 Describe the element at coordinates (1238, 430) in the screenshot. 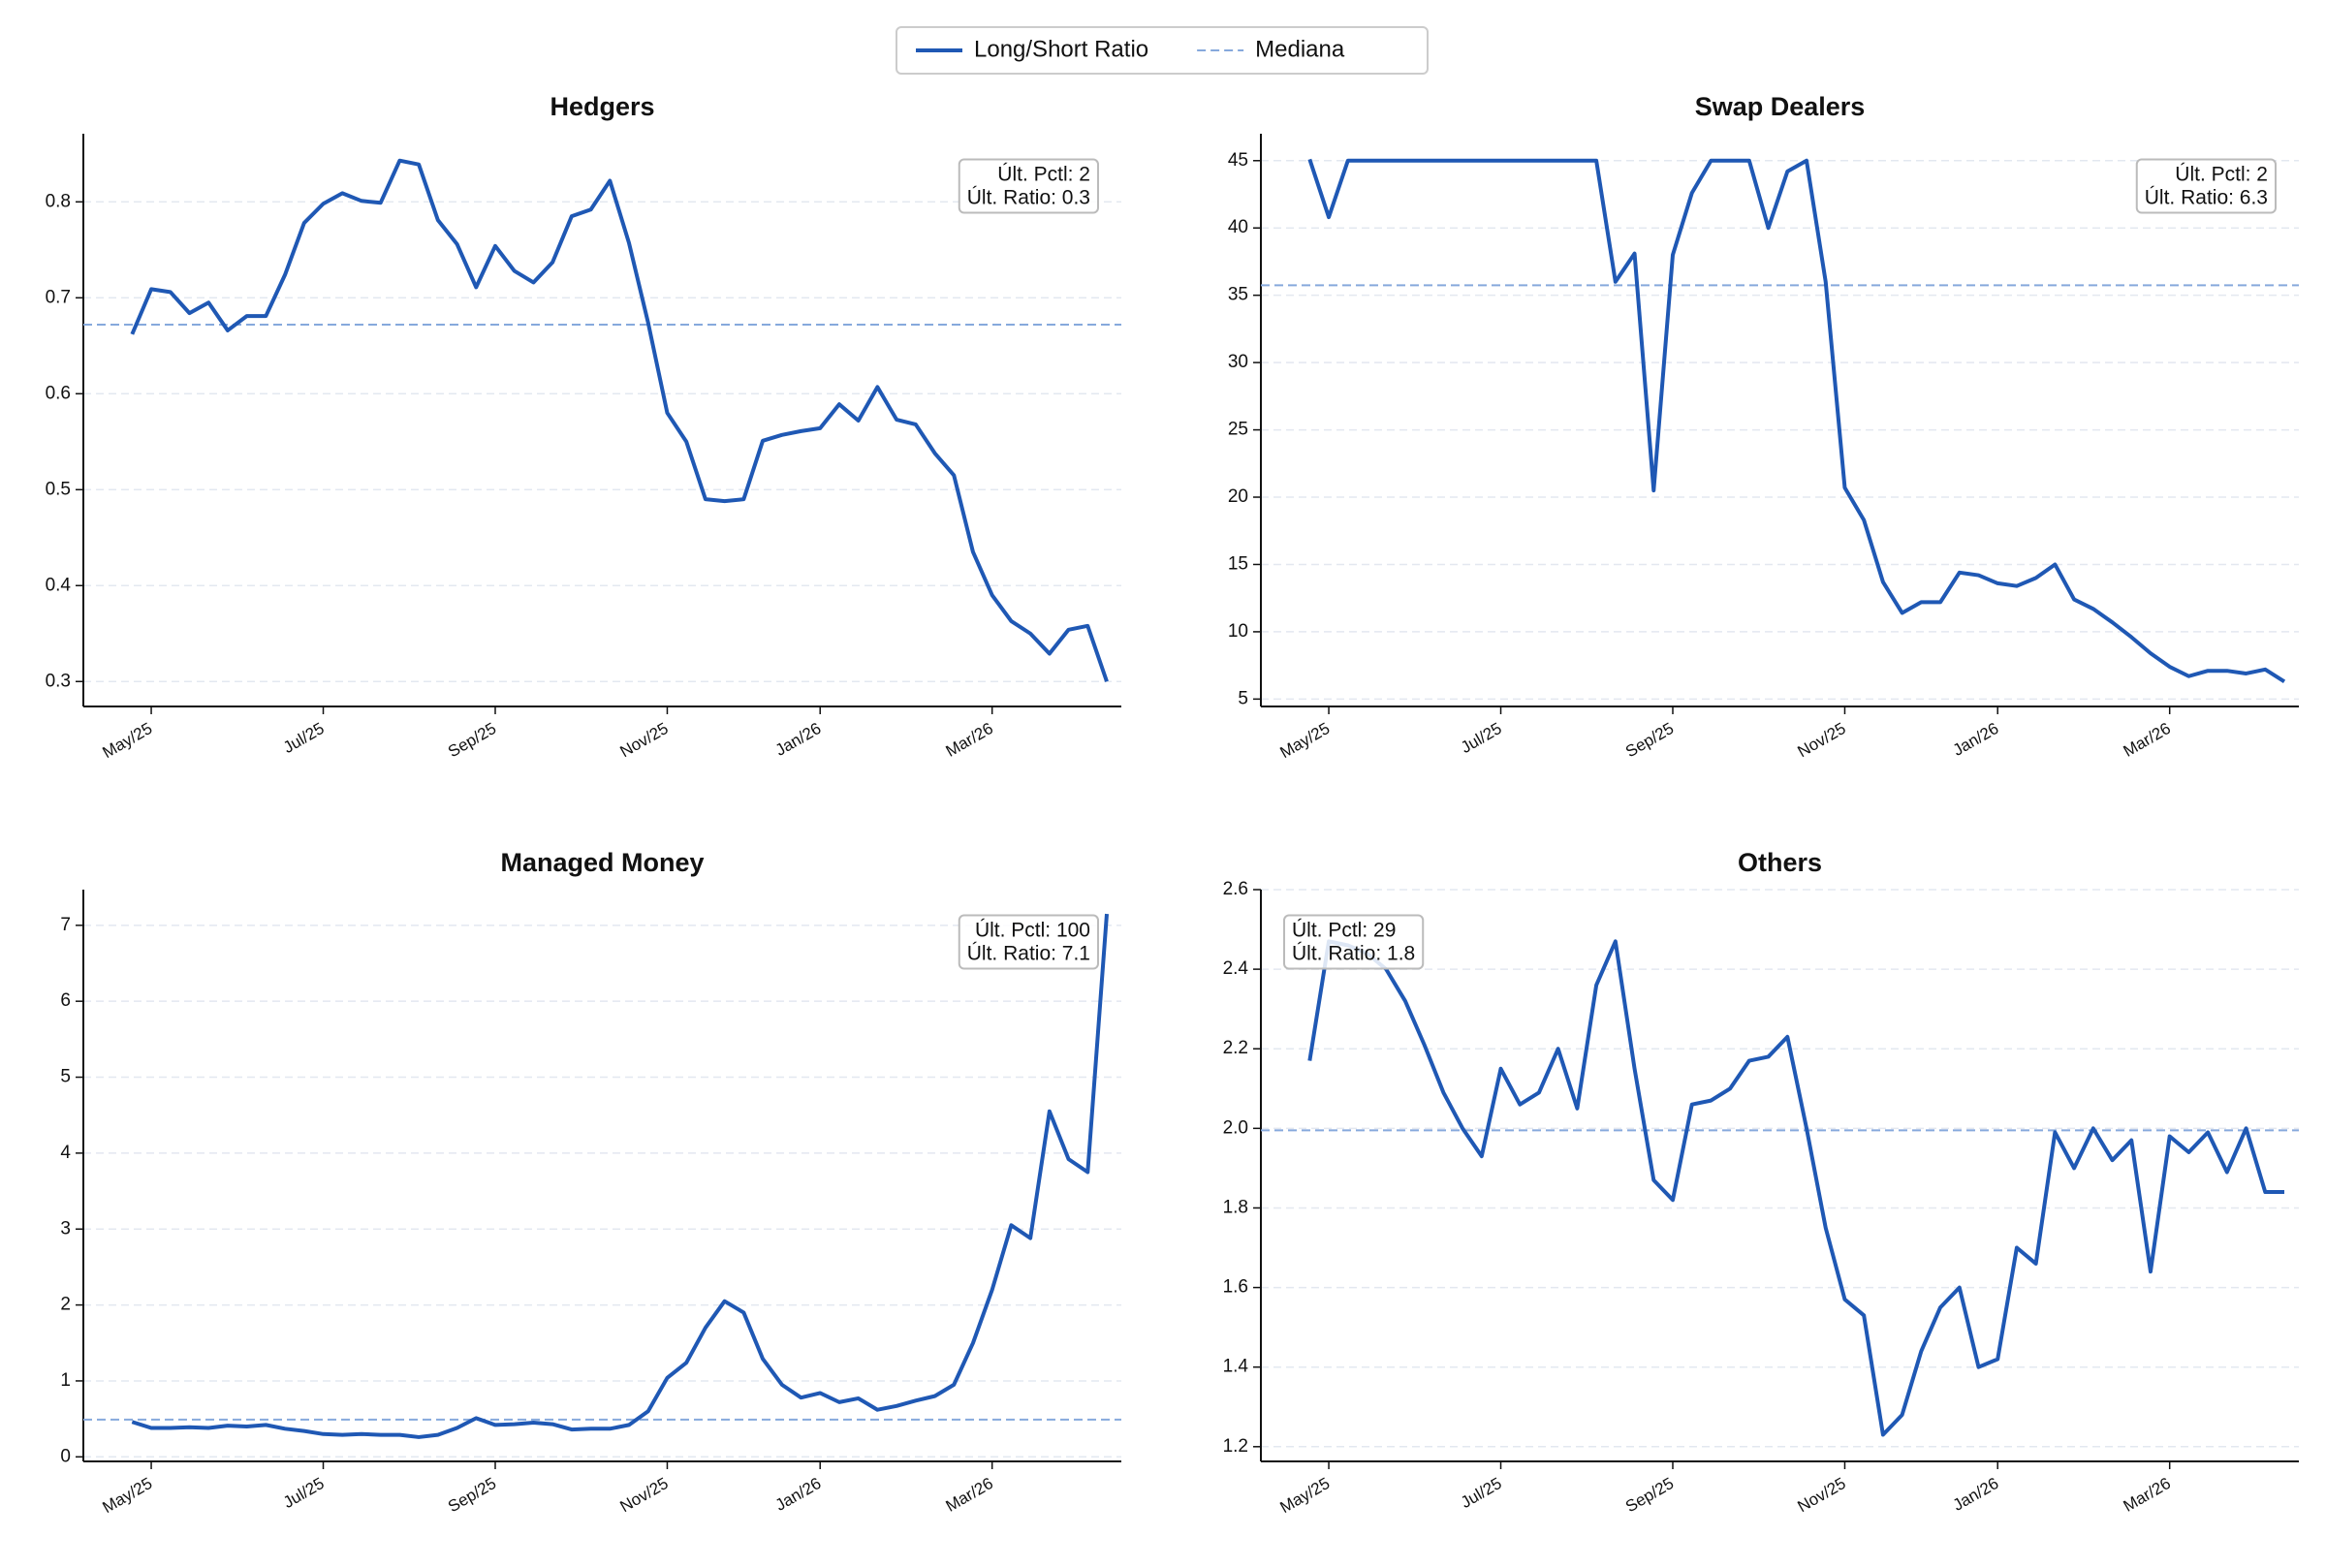

I see `y-tick-label: 25` at that location.